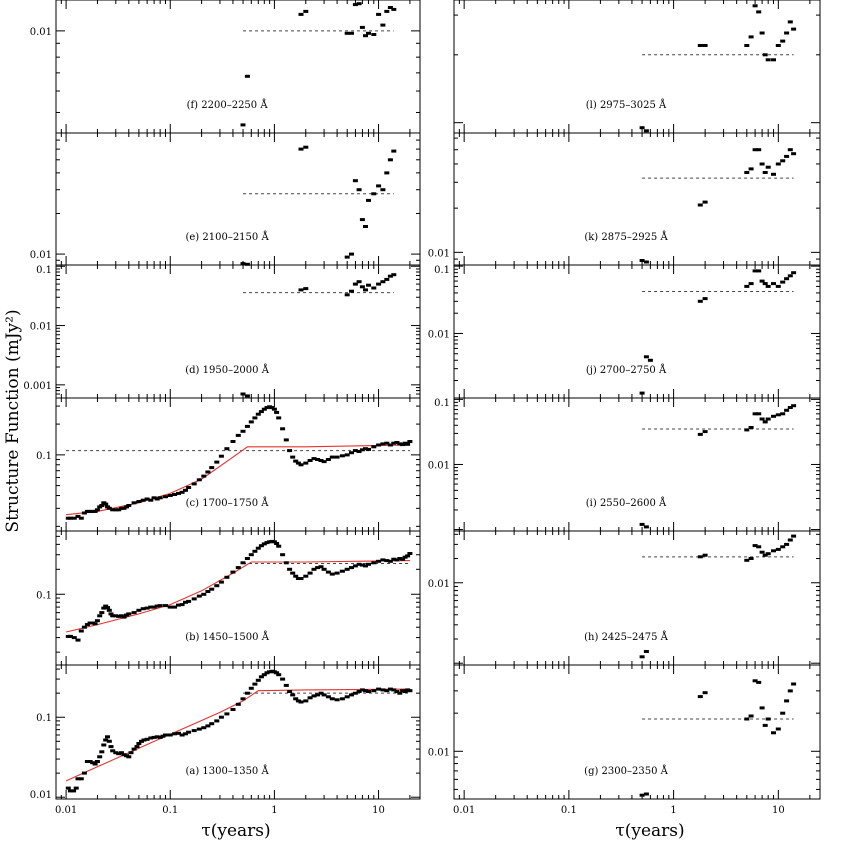 Image resolution: width=852 pixels, height=842 pixels. What do you see at coordinates (626, 771) in the screenshot?
I see `panel-label: (g) 2300–2350 Å` at bounding box center [626, 771].